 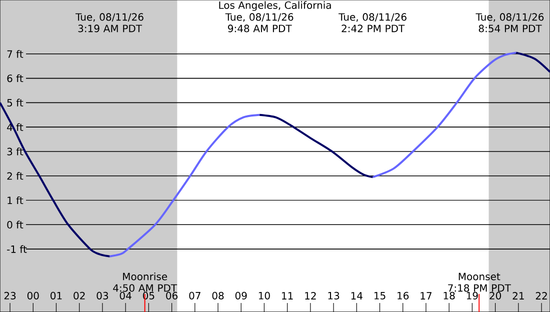 I want to click on x-tick-label: 12, so click(x=310, y=296).